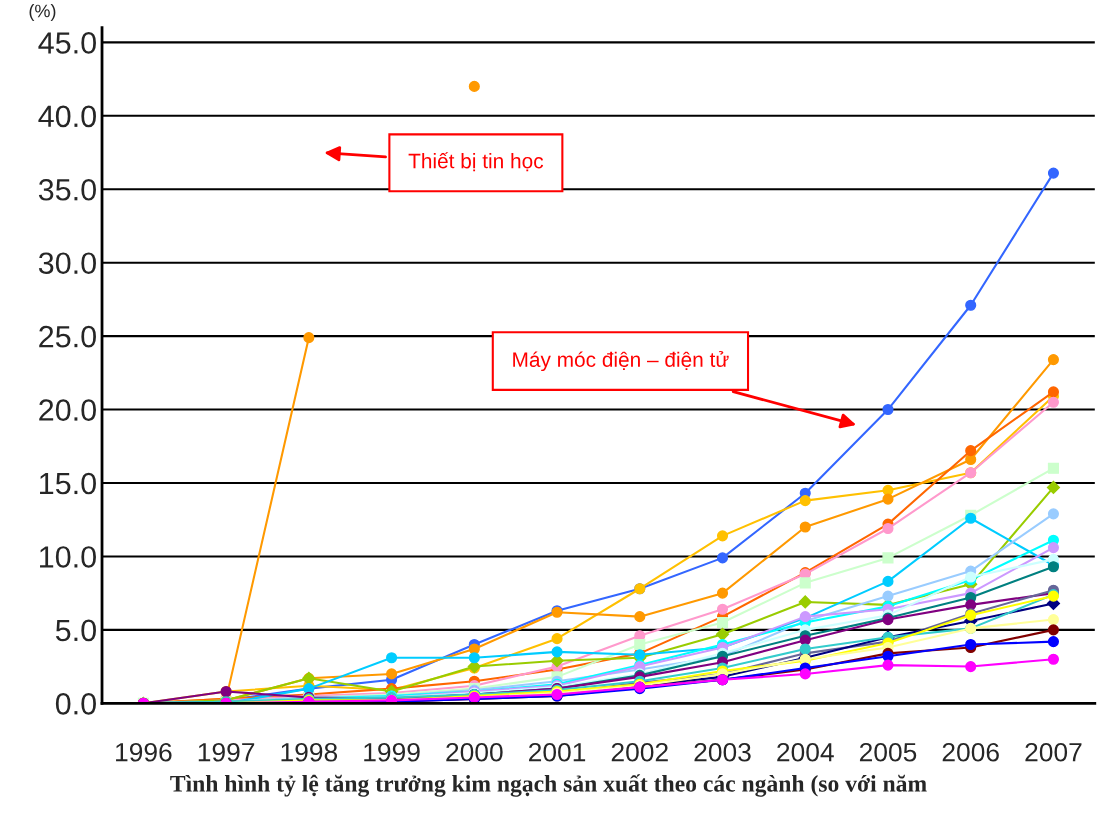 This screenshot has width=1097, height=814. Describe the element at coordinates (888, 752) in the screenshot. I see `x-tick-label: 2005` at that location.